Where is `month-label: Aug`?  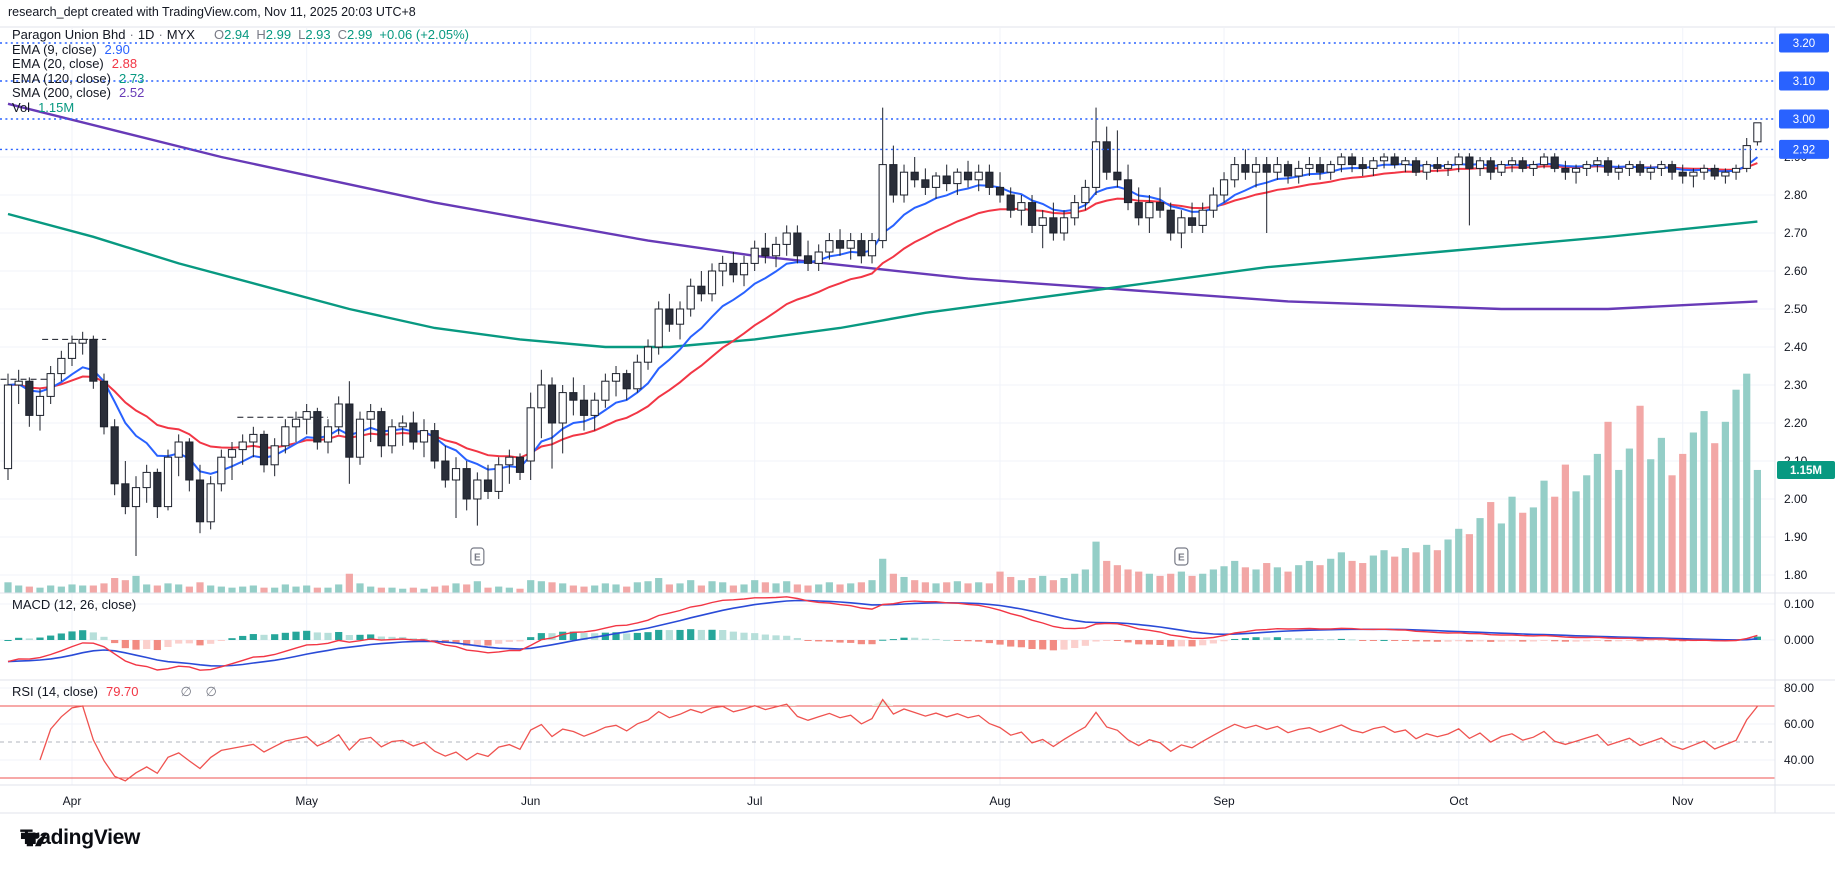
month-label: Aug is located at coordinates (999, 801).